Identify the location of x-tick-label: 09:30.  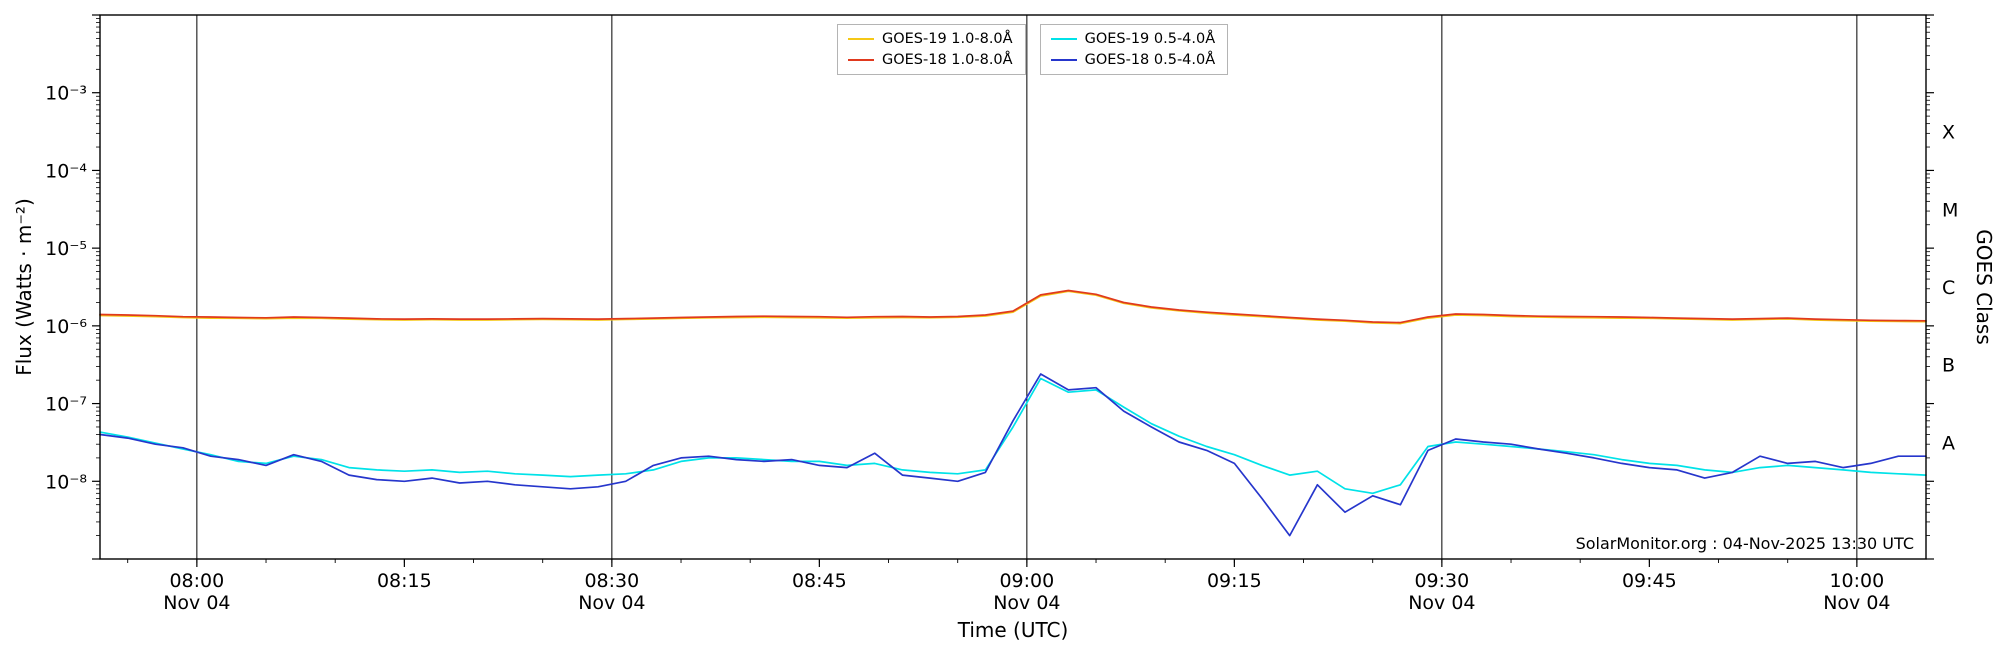
(1441, 581).